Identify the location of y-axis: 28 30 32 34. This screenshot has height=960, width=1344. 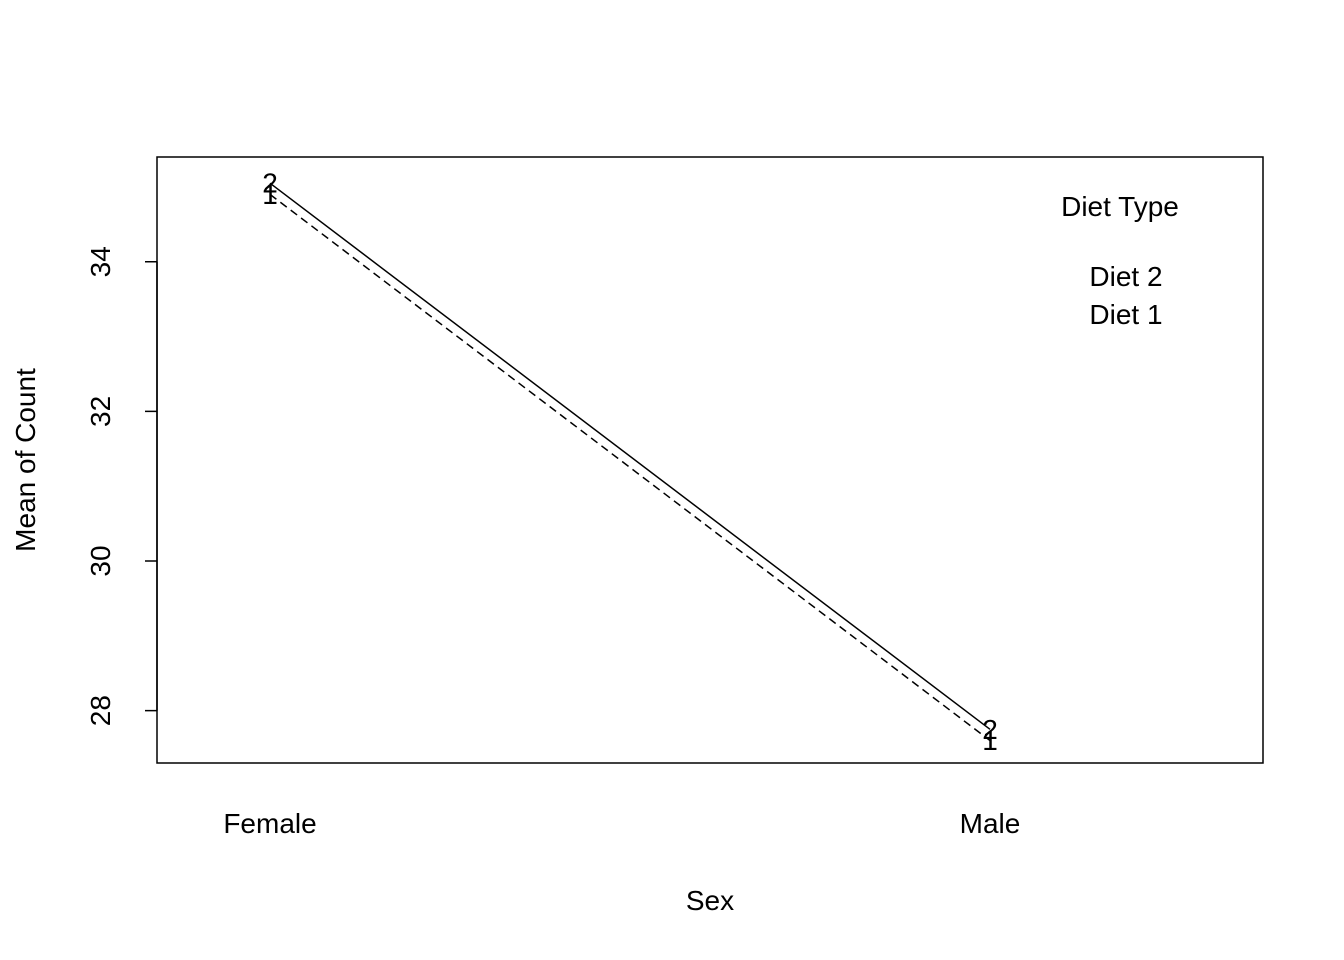
(121, 486).